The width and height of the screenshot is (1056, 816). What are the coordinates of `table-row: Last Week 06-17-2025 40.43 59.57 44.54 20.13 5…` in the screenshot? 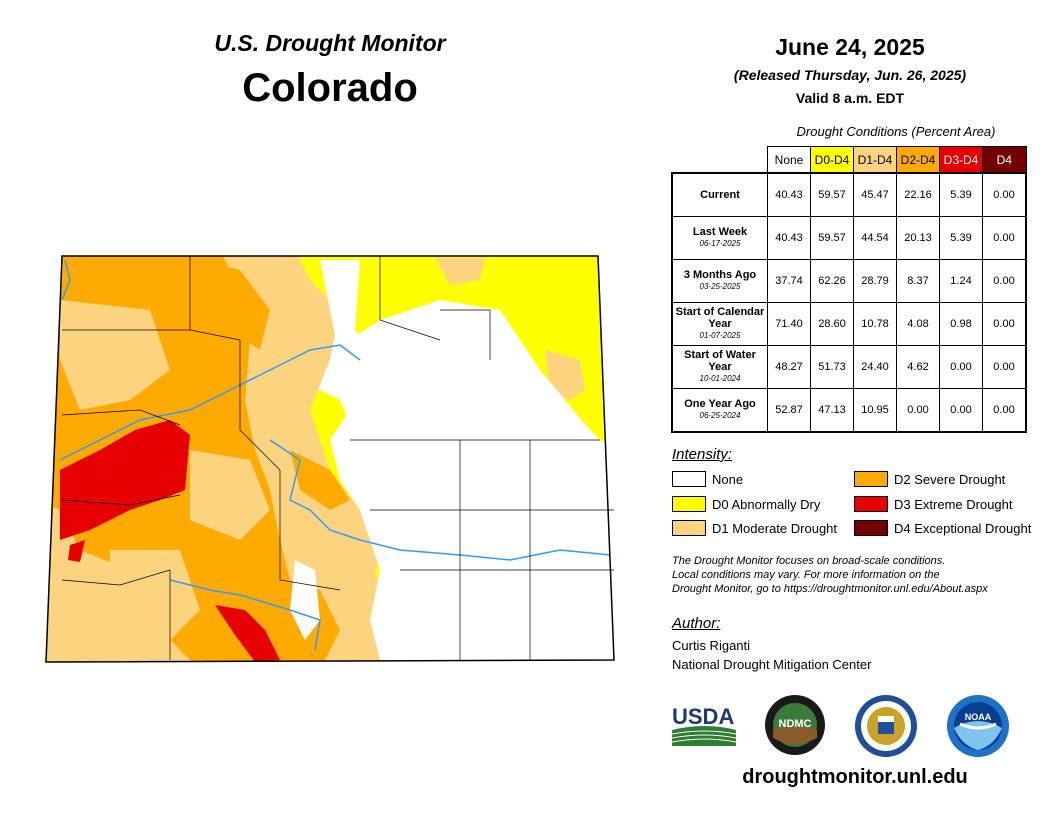 It's located at (849, 238).